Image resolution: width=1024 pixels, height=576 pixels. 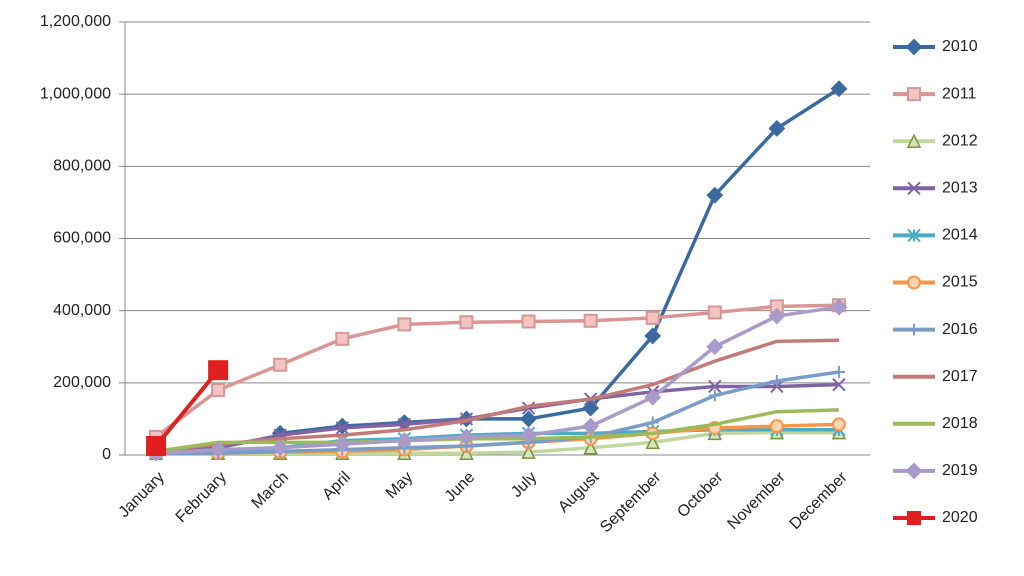 I want to click on x-tick-label: February, so click(x=201, y=497).